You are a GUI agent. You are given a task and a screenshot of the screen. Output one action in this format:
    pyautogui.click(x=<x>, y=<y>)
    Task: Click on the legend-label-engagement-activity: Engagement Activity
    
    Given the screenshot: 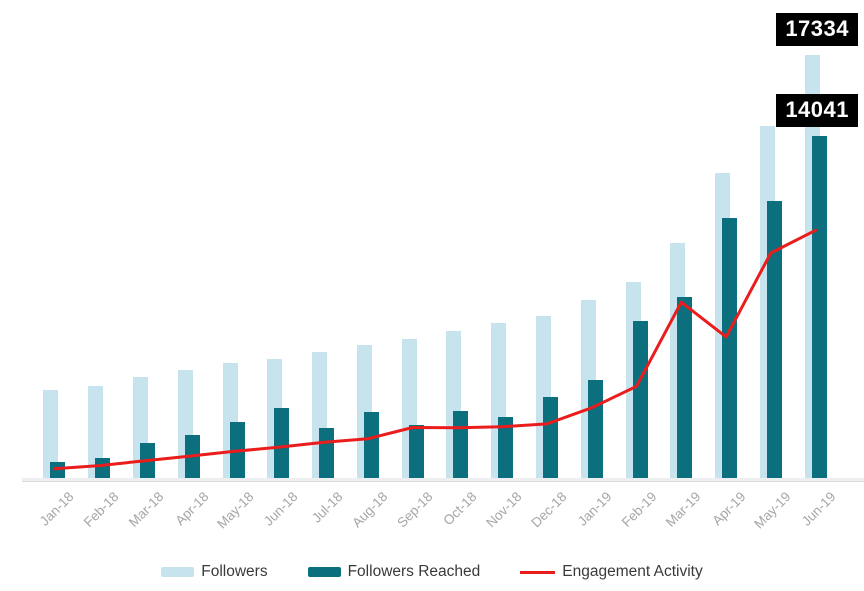 What is the action you would take?
    pyautogui.click(x=632, y=571)
    